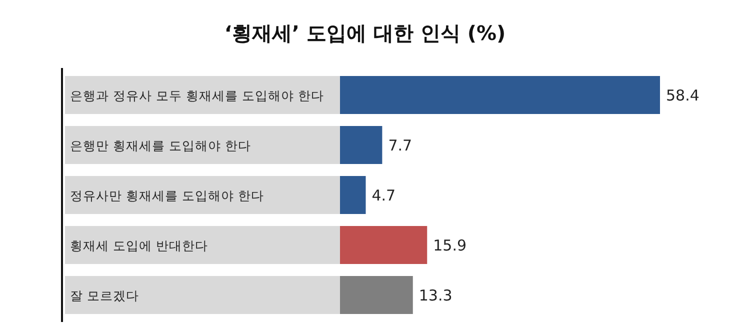 The width and height of the screenshot is (730, 335). Describe the element at coordinates (400, 145) in the screenshot. I see `data-label: 7.7` at that location.